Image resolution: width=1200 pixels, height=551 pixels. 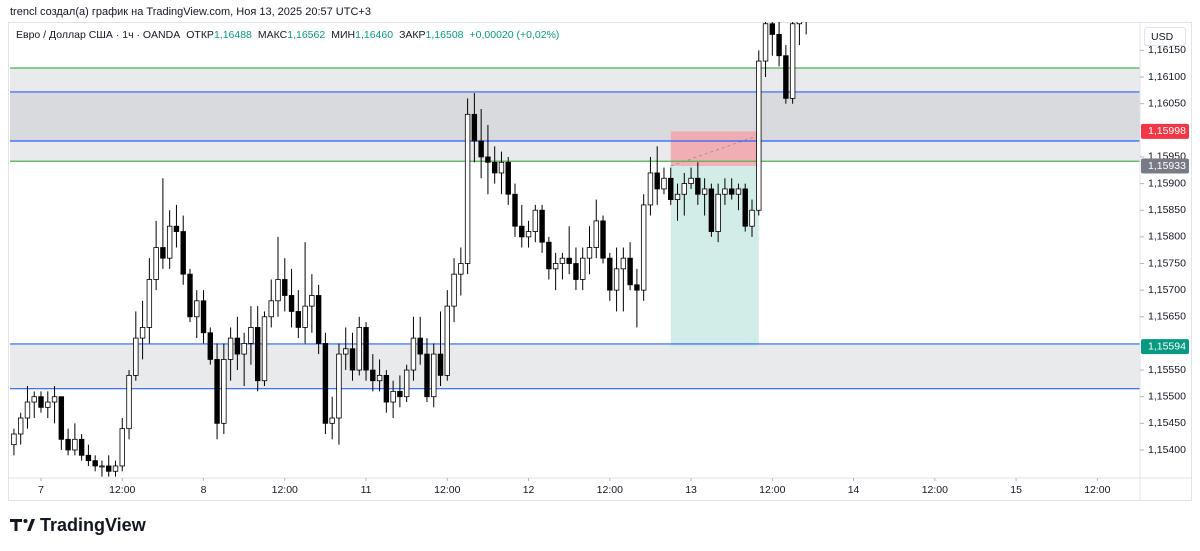 What do you see at coordinates (854, 490) in the screenshot?
I see `x-tick-label: 14` at bounding box center [854, 490].